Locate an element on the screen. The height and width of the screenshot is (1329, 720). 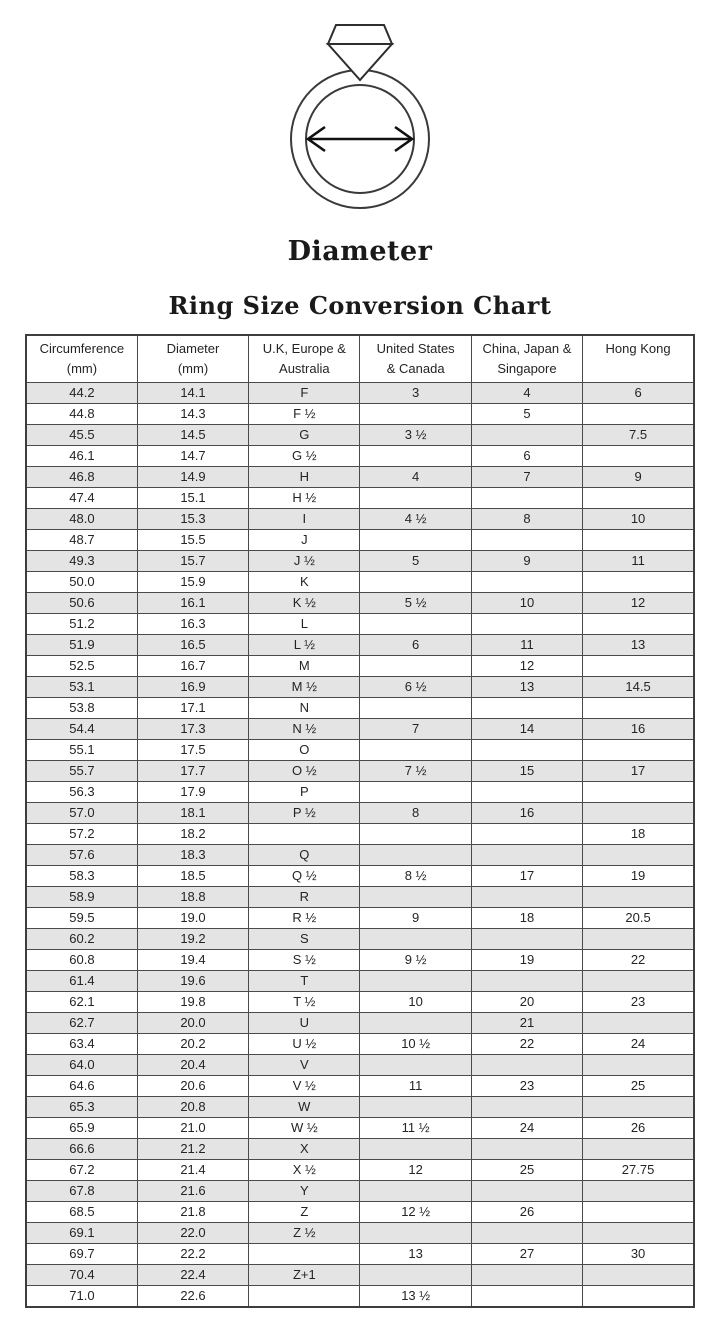
table-cell: 57.0 is located at coordinates (81, 812).